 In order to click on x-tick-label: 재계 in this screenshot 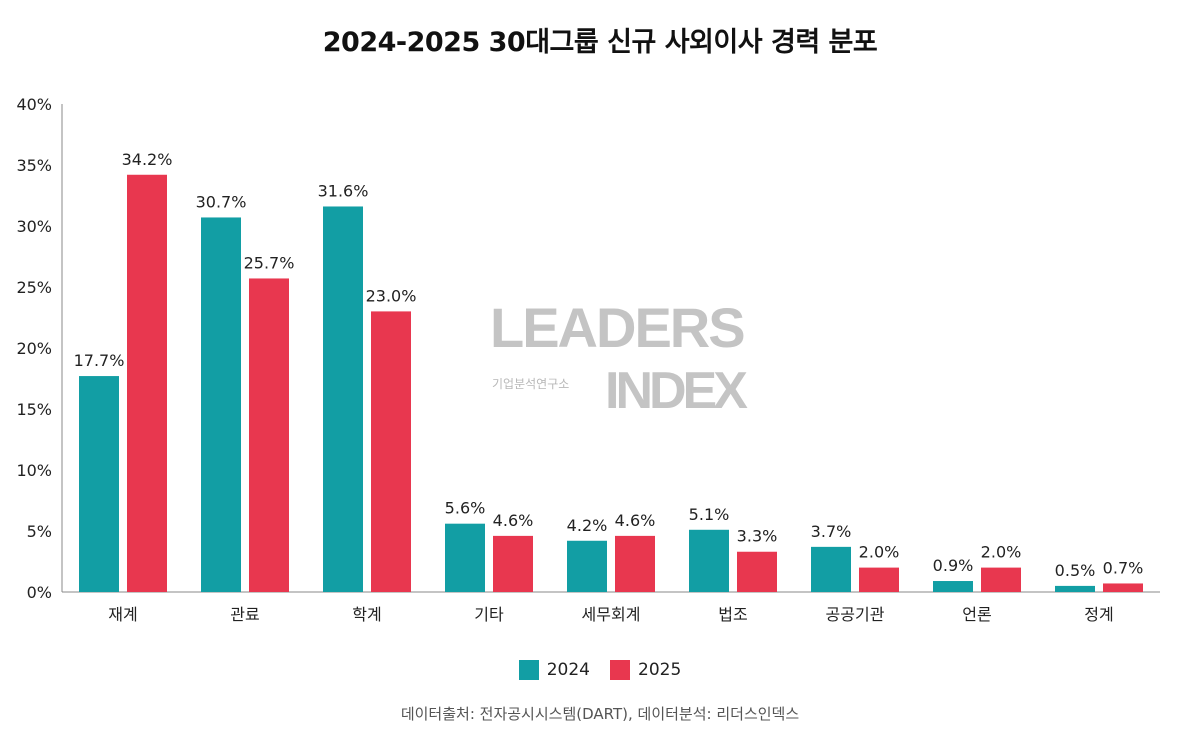, I will do `click(122, 614)`.